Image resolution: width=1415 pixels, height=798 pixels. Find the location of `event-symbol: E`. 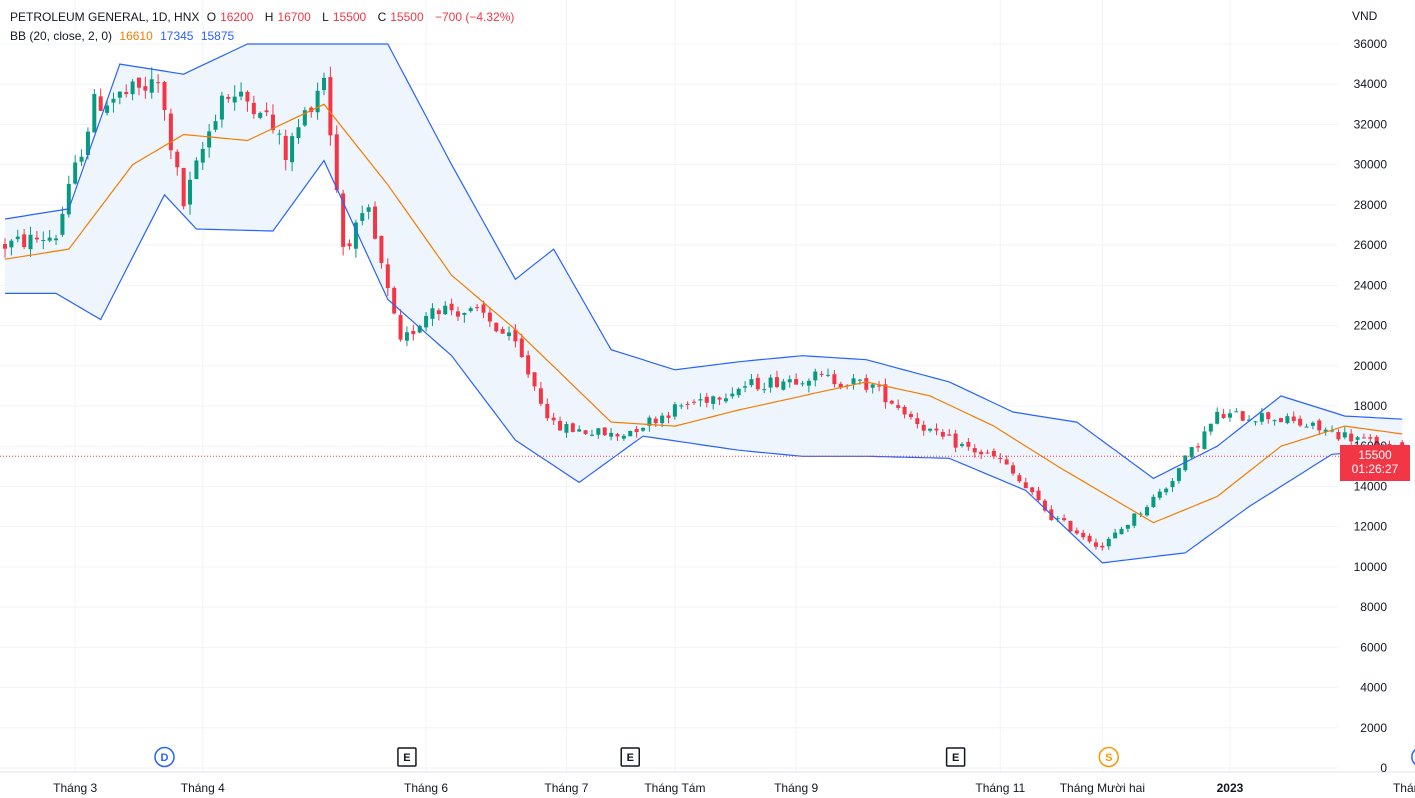

event-symbol: E is located at coordinates (630, 758).